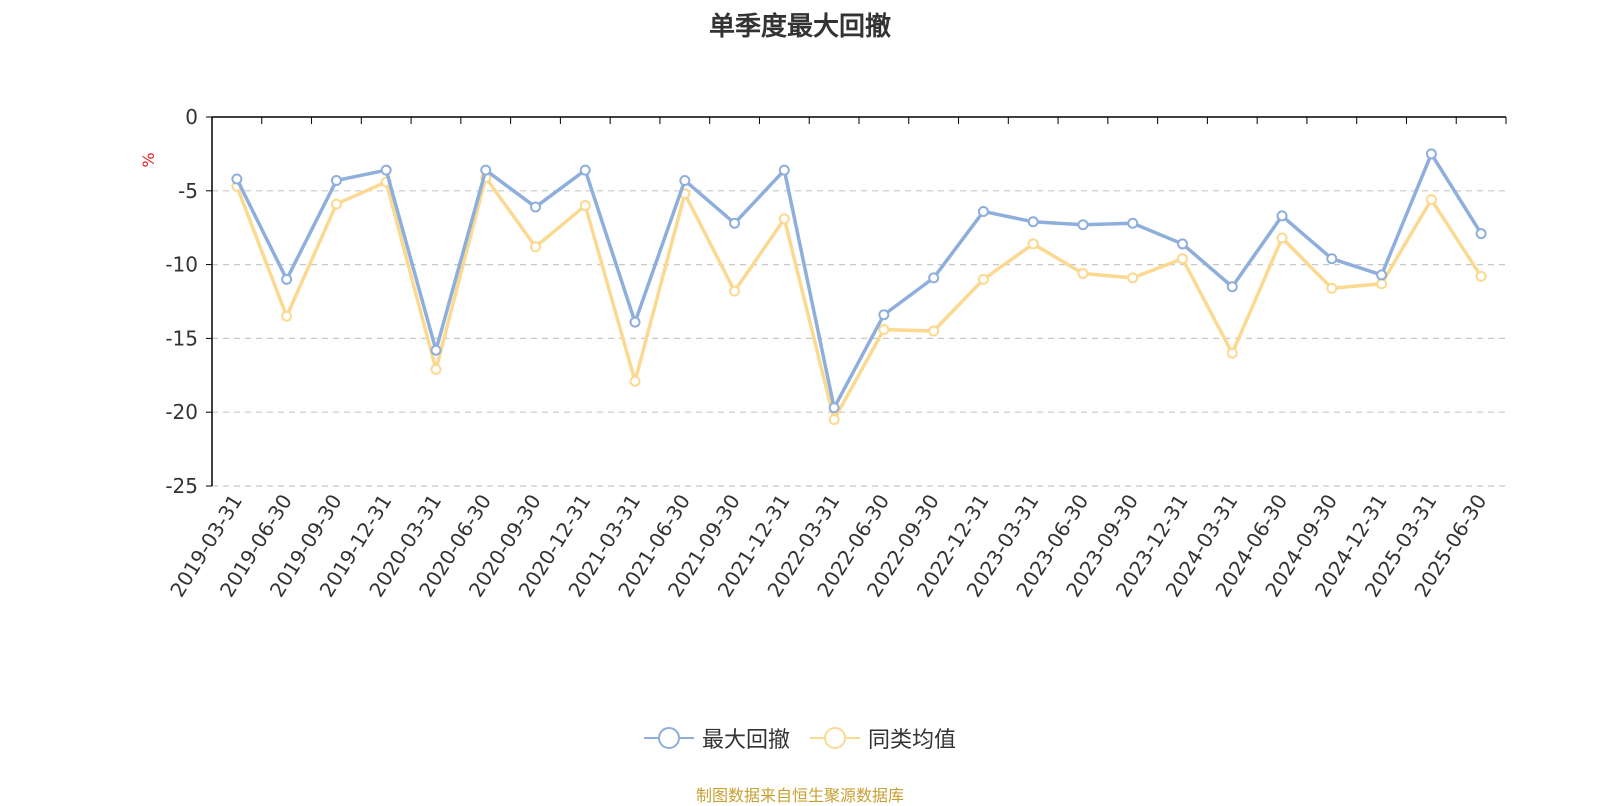 The width and height of the screenshot is (1600, 806). I want to click on y-tick-label: 0, so click(191, 117).